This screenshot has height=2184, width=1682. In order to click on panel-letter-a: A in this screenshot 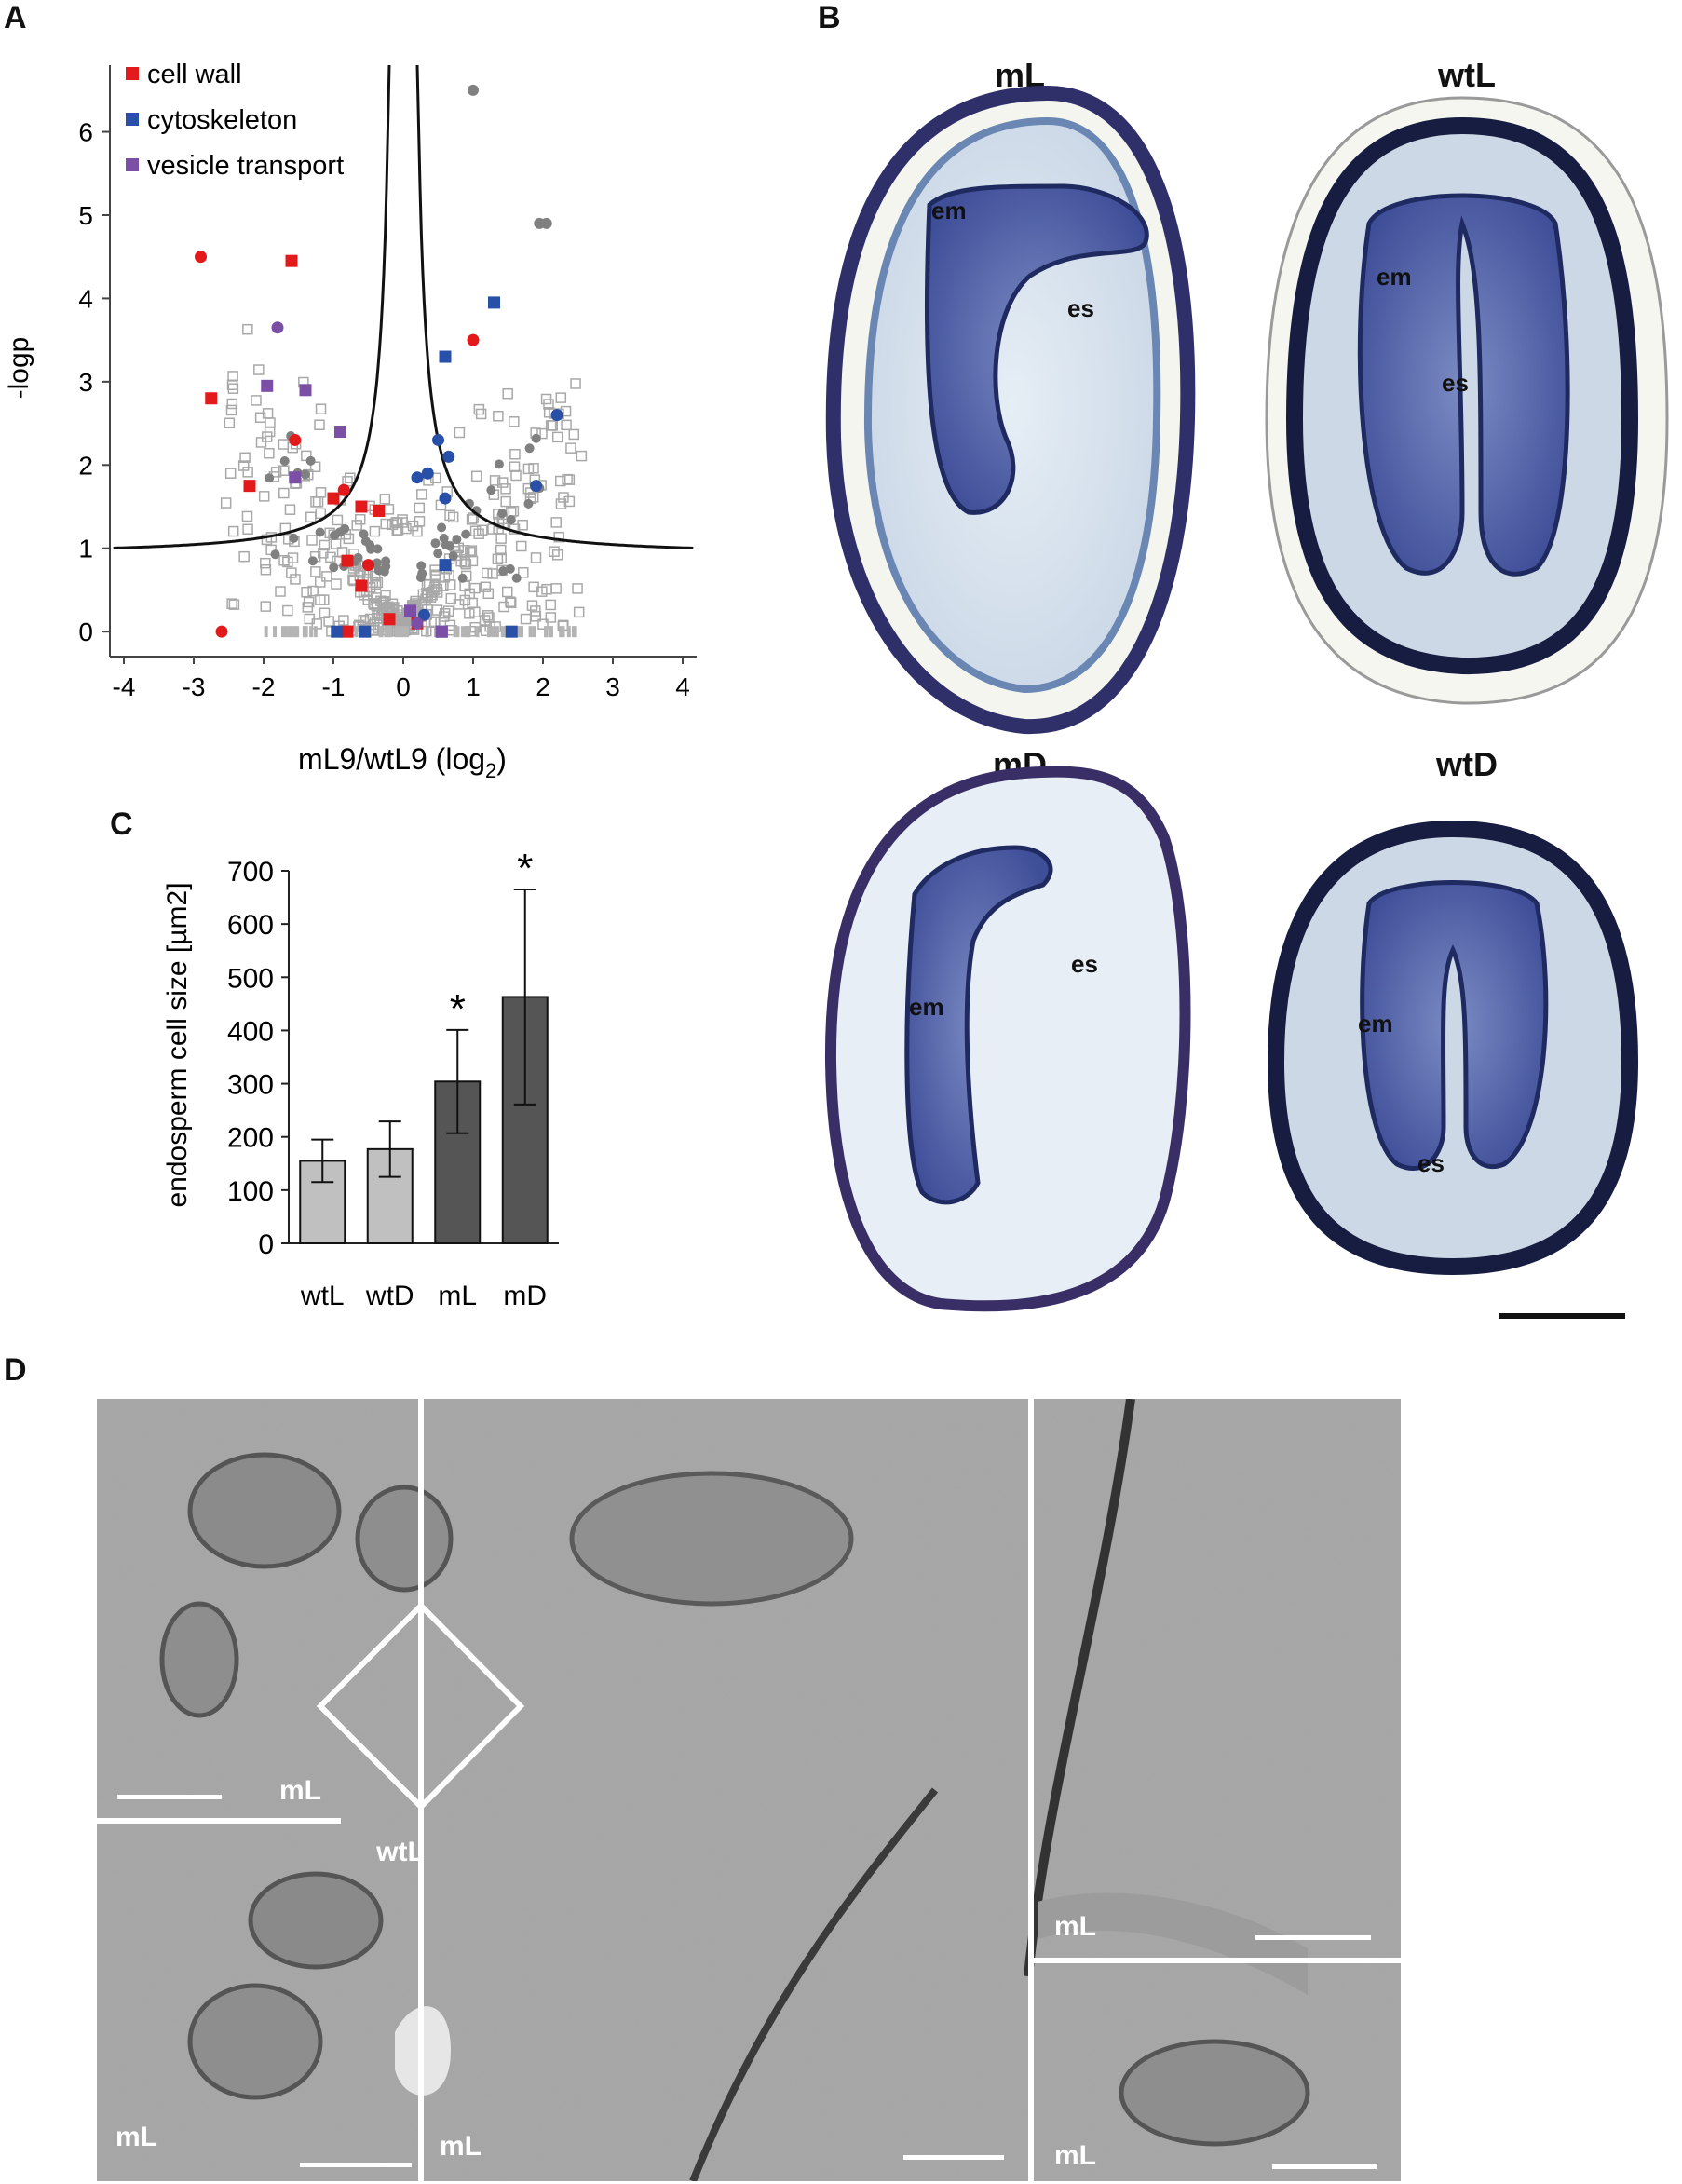, I will do `click(15, 17)`.